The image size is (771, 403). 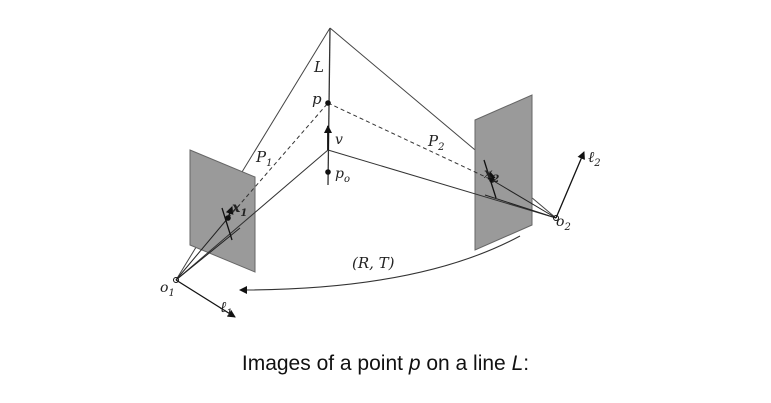 I want to click on label-o2: o2, so click(x=563, y=223).